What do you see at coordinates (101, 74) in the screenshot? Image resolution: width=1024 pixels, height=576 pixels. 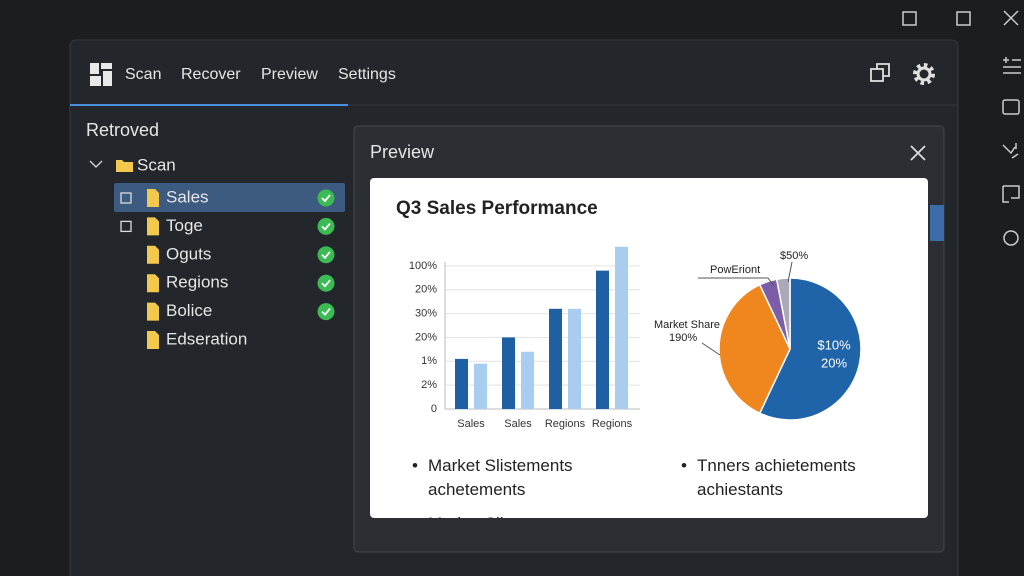 I see `logo` at bounding box center [101, 74].